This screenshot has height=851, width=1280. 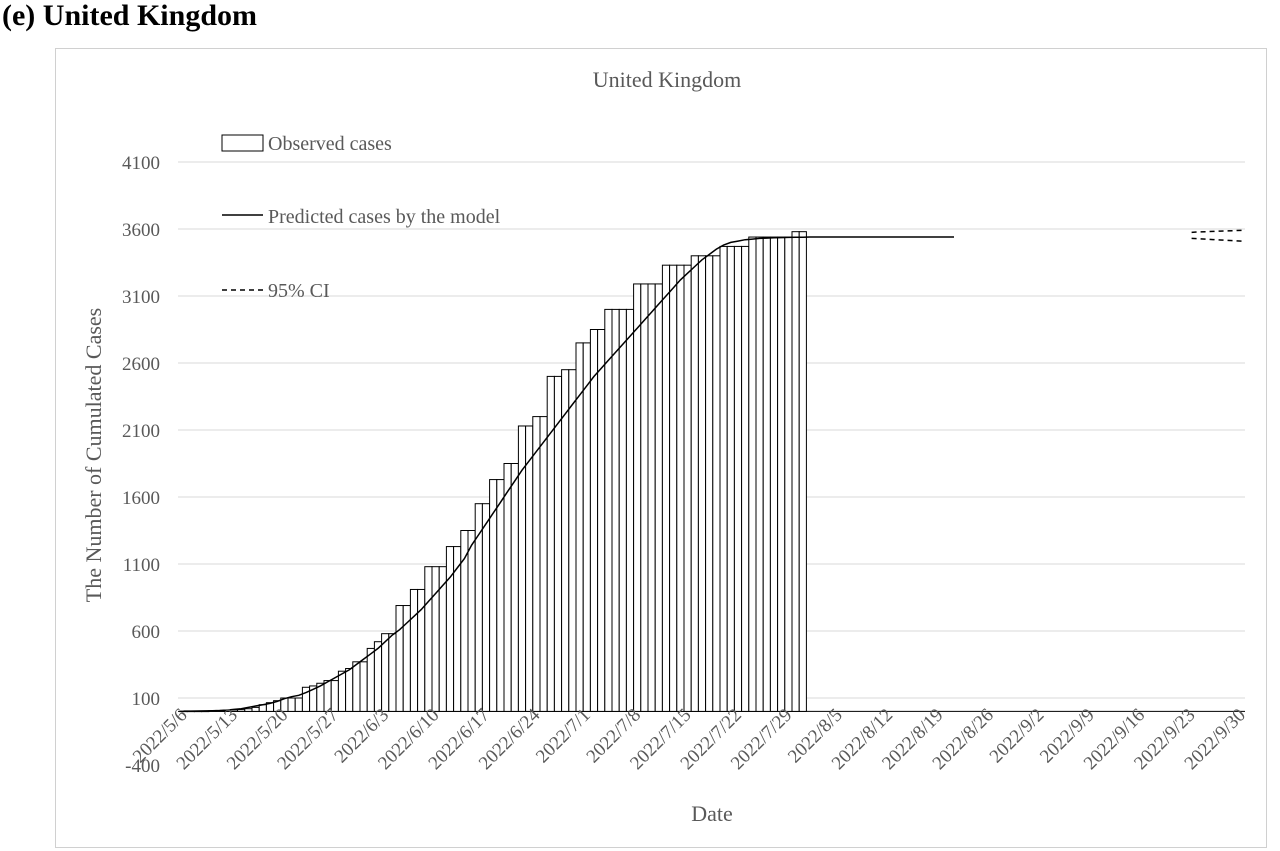 I want to click on legend-swatch-bar, so click(x=242, y=143).